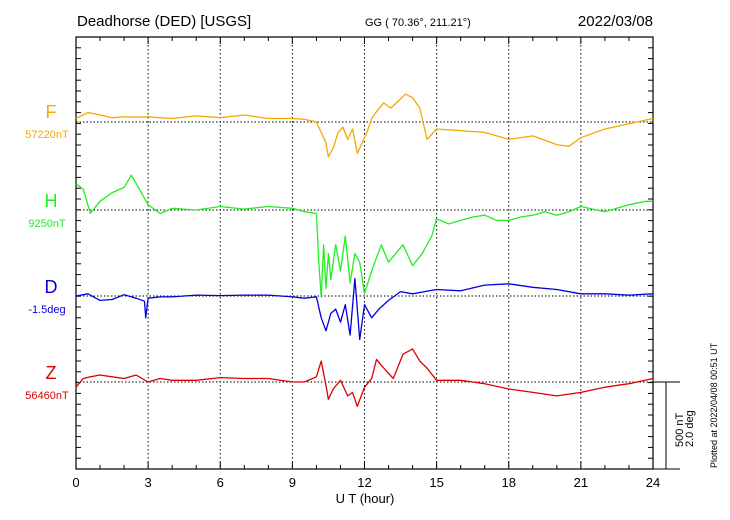 The height and width of the screenshot is (520, 730). Describe the element at coordinates (47, 224) in the screenshot. I see `series-baseline-H: 9250nT` at that location.